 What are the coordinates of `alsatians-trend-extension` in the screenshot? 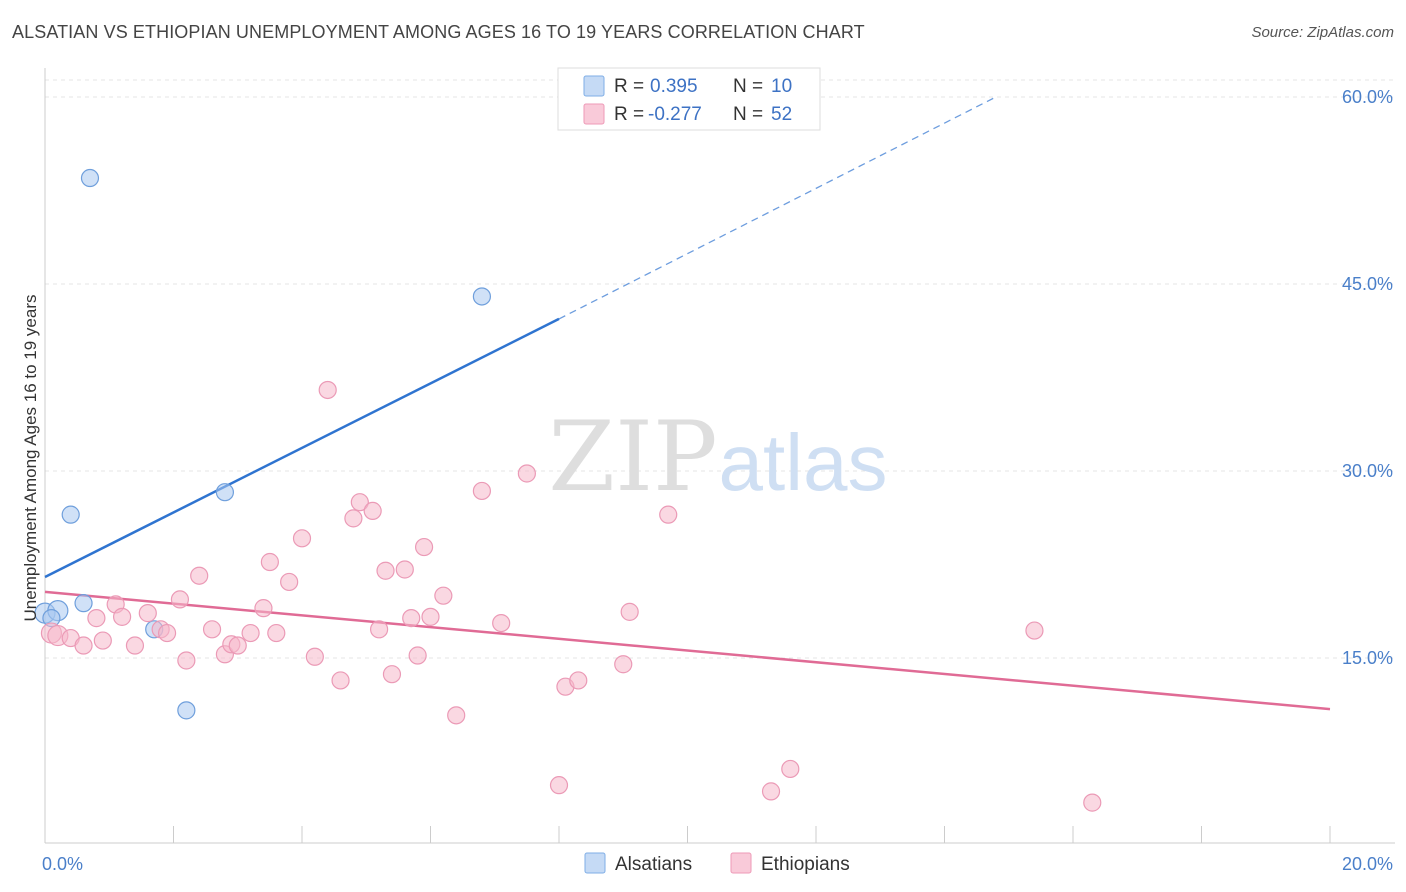 It's located at (777, 208).